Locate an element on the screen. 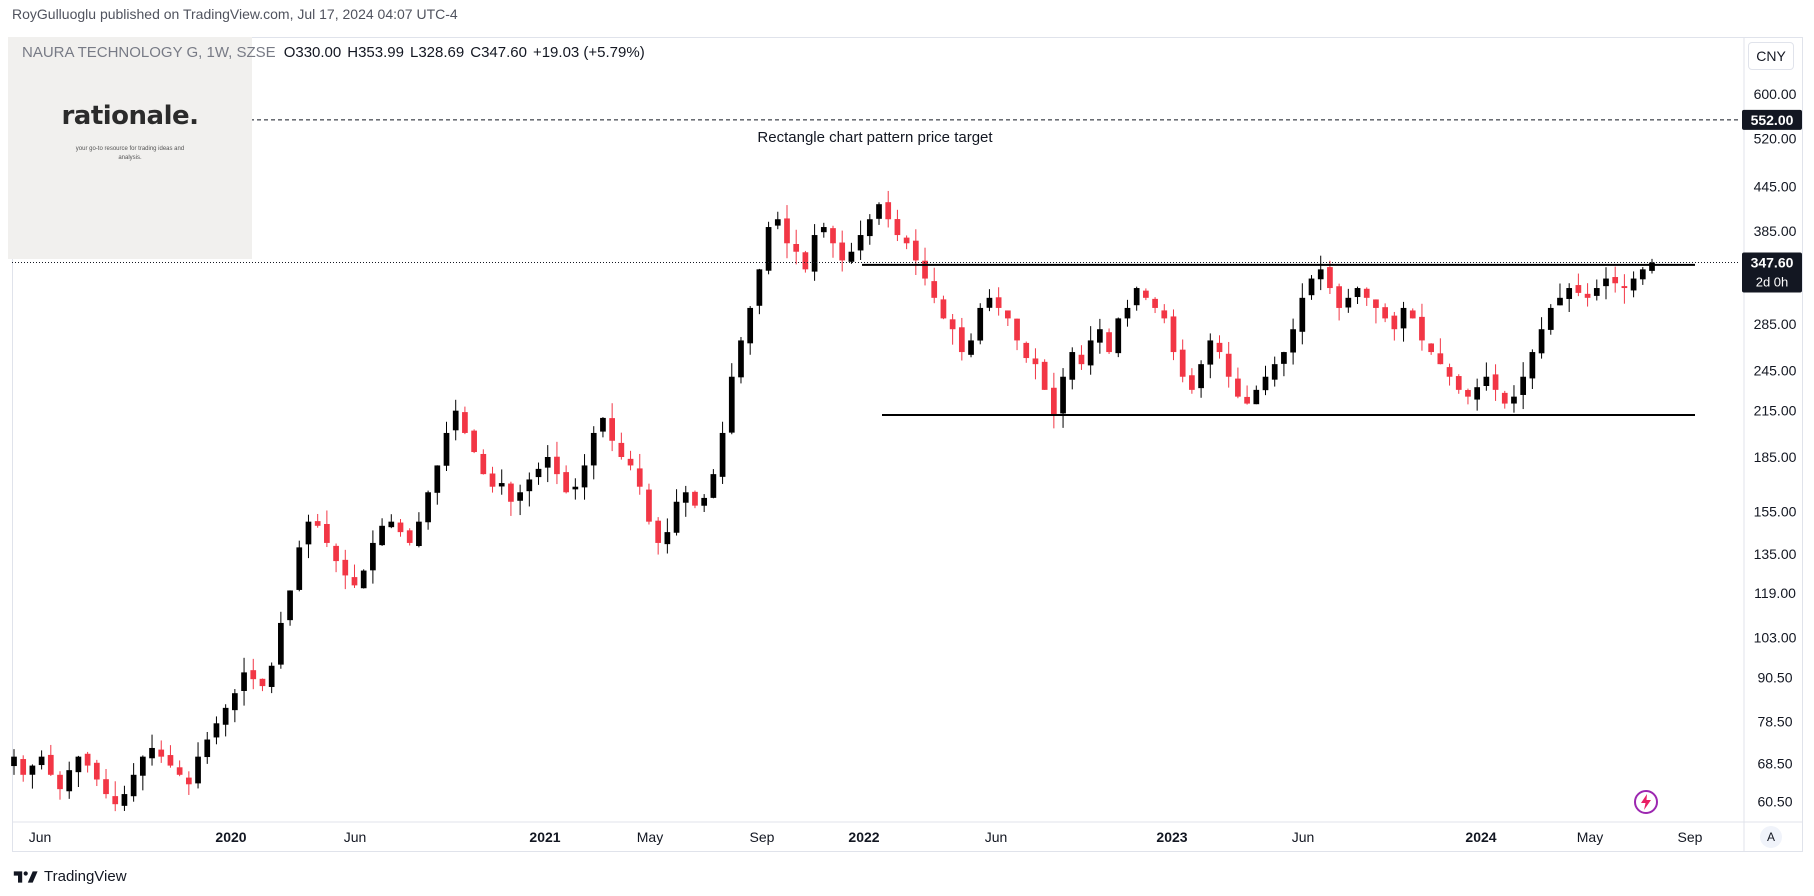 The width and height of the screenshot is (1814, 896). x-tick-label: May is located at coordinates (650, 837).